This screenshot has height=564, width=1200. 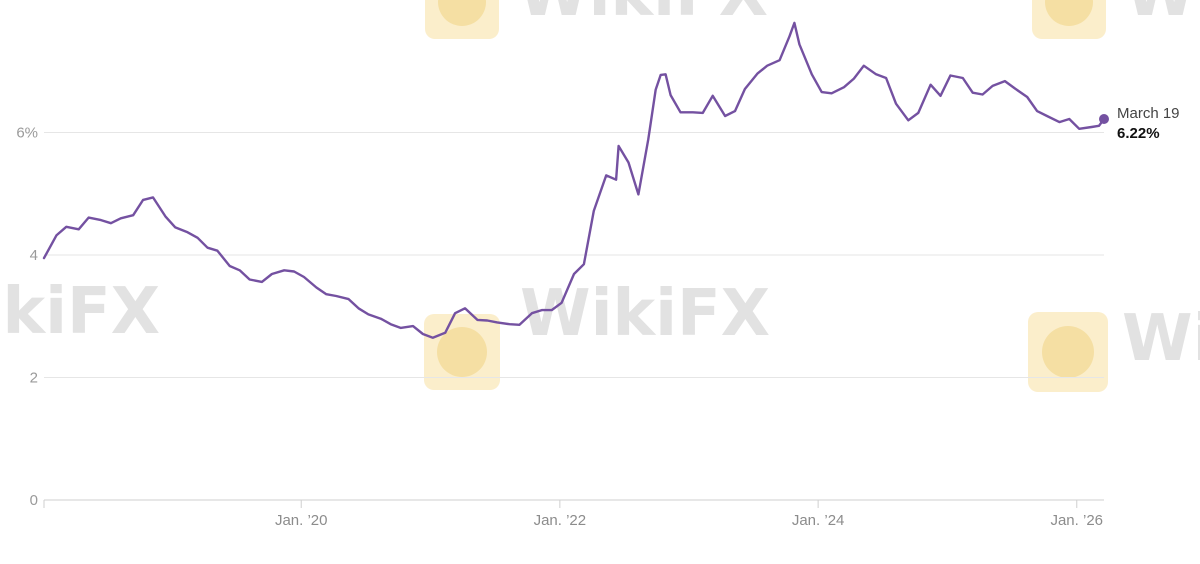 What do you see at coordinates (1139, 123) in the screenshot?
I see `annotation-group: March 19 6.22%` at bounding box center [1139, 123].